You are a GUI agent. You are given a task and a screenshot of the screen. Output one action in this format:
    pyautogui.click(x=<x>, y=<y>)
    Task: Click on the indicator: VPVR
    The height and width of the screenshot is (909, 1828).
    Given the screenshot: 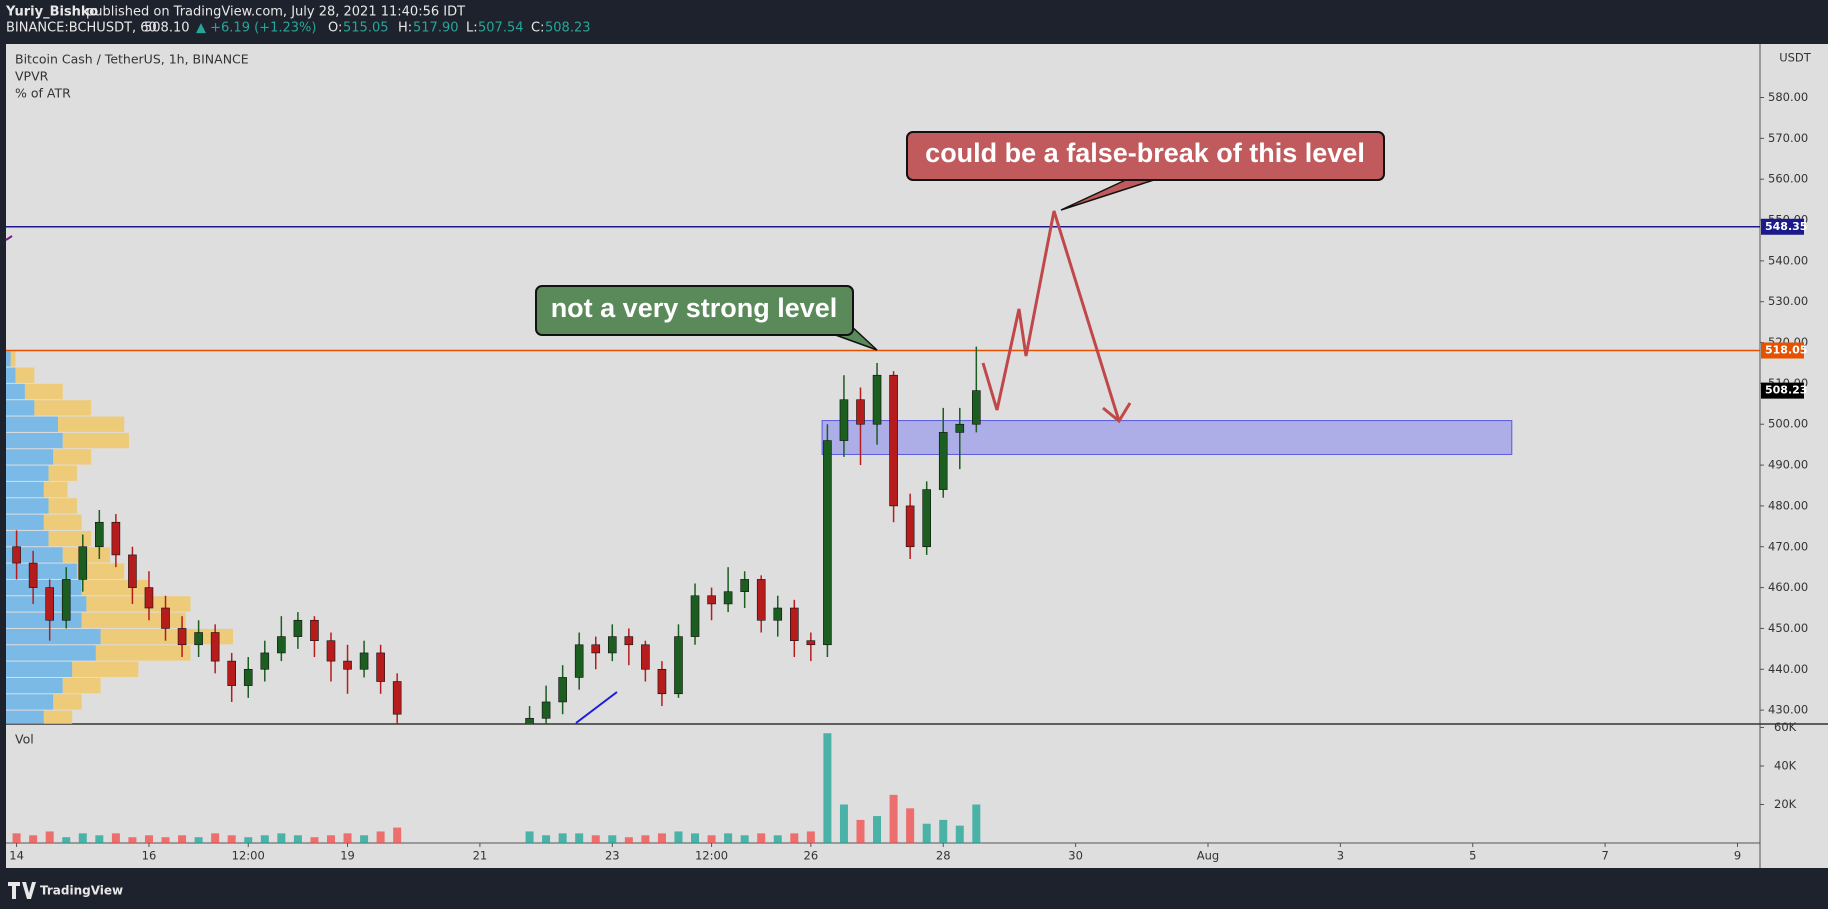 What is the action you would take?
    pyautogui.click(x=32, y=76)
    